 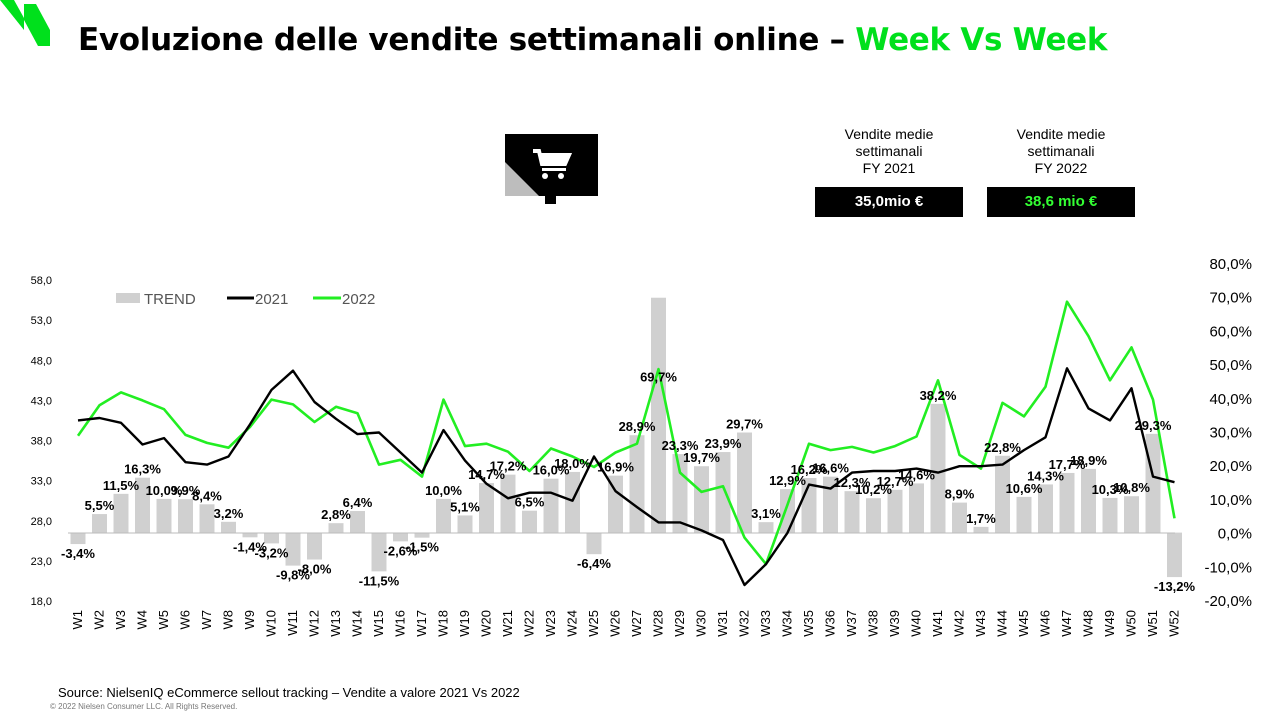 I want to click on x-tick-label: W2, so click(x=99, y=620).